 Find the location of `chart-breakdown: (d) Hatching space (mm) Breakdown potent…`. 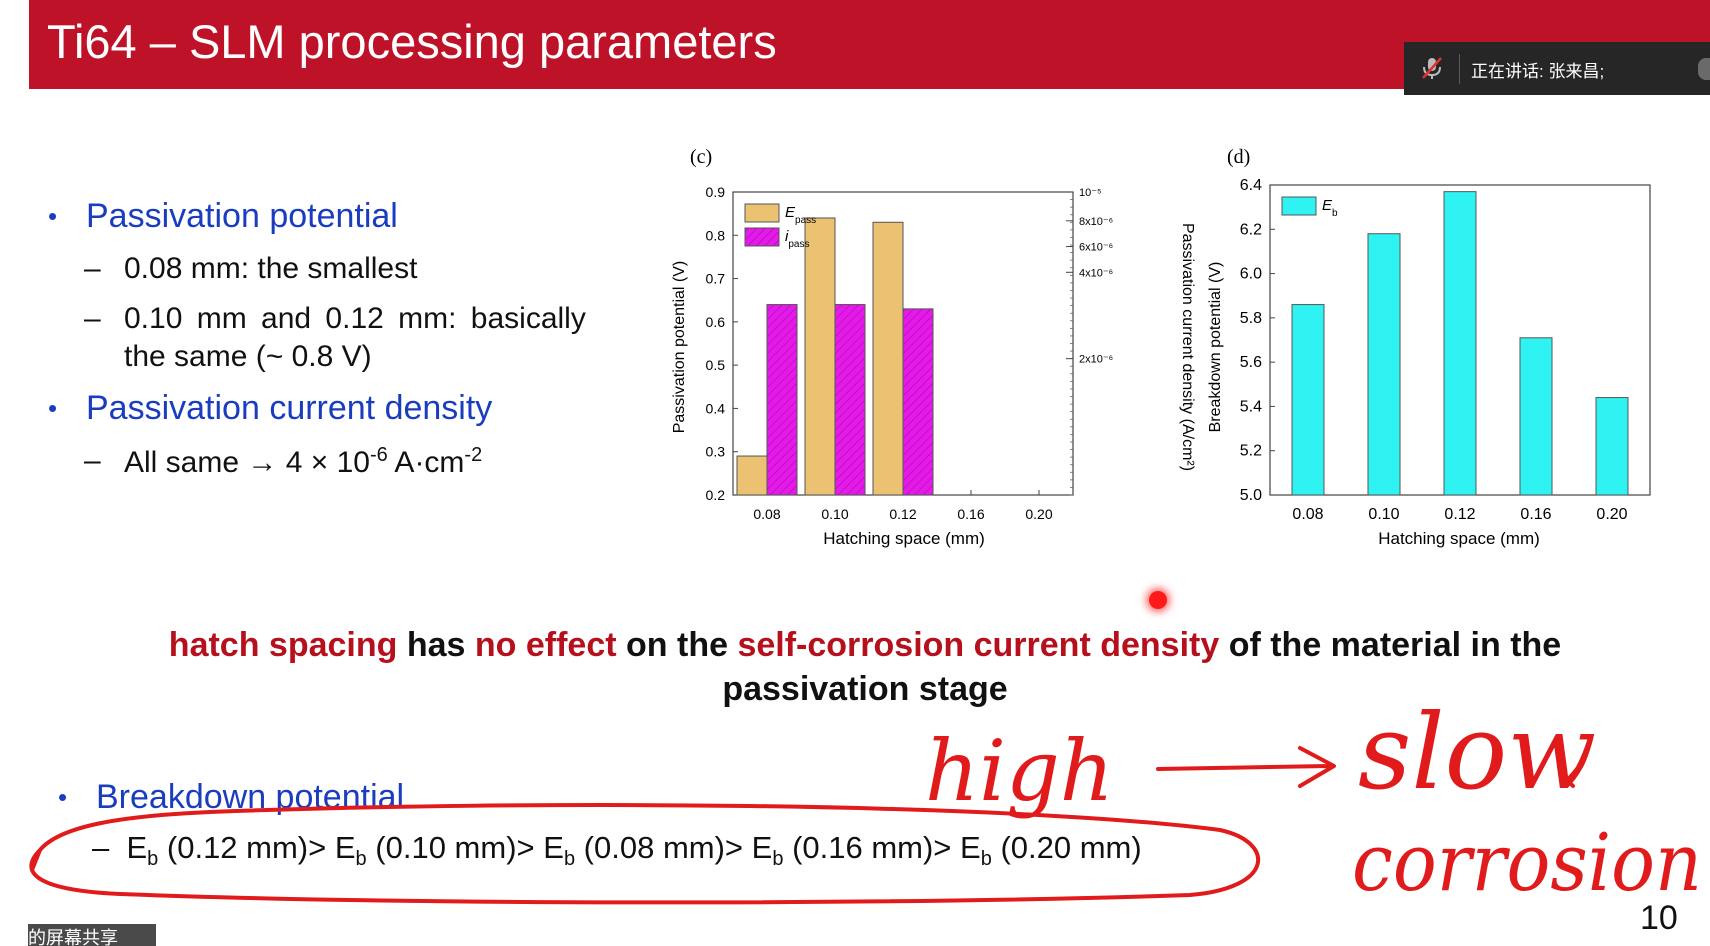

chart-breakdown: (d) Hatching space (mm) Breakdown potent… is located at coordinates (1435, 348).